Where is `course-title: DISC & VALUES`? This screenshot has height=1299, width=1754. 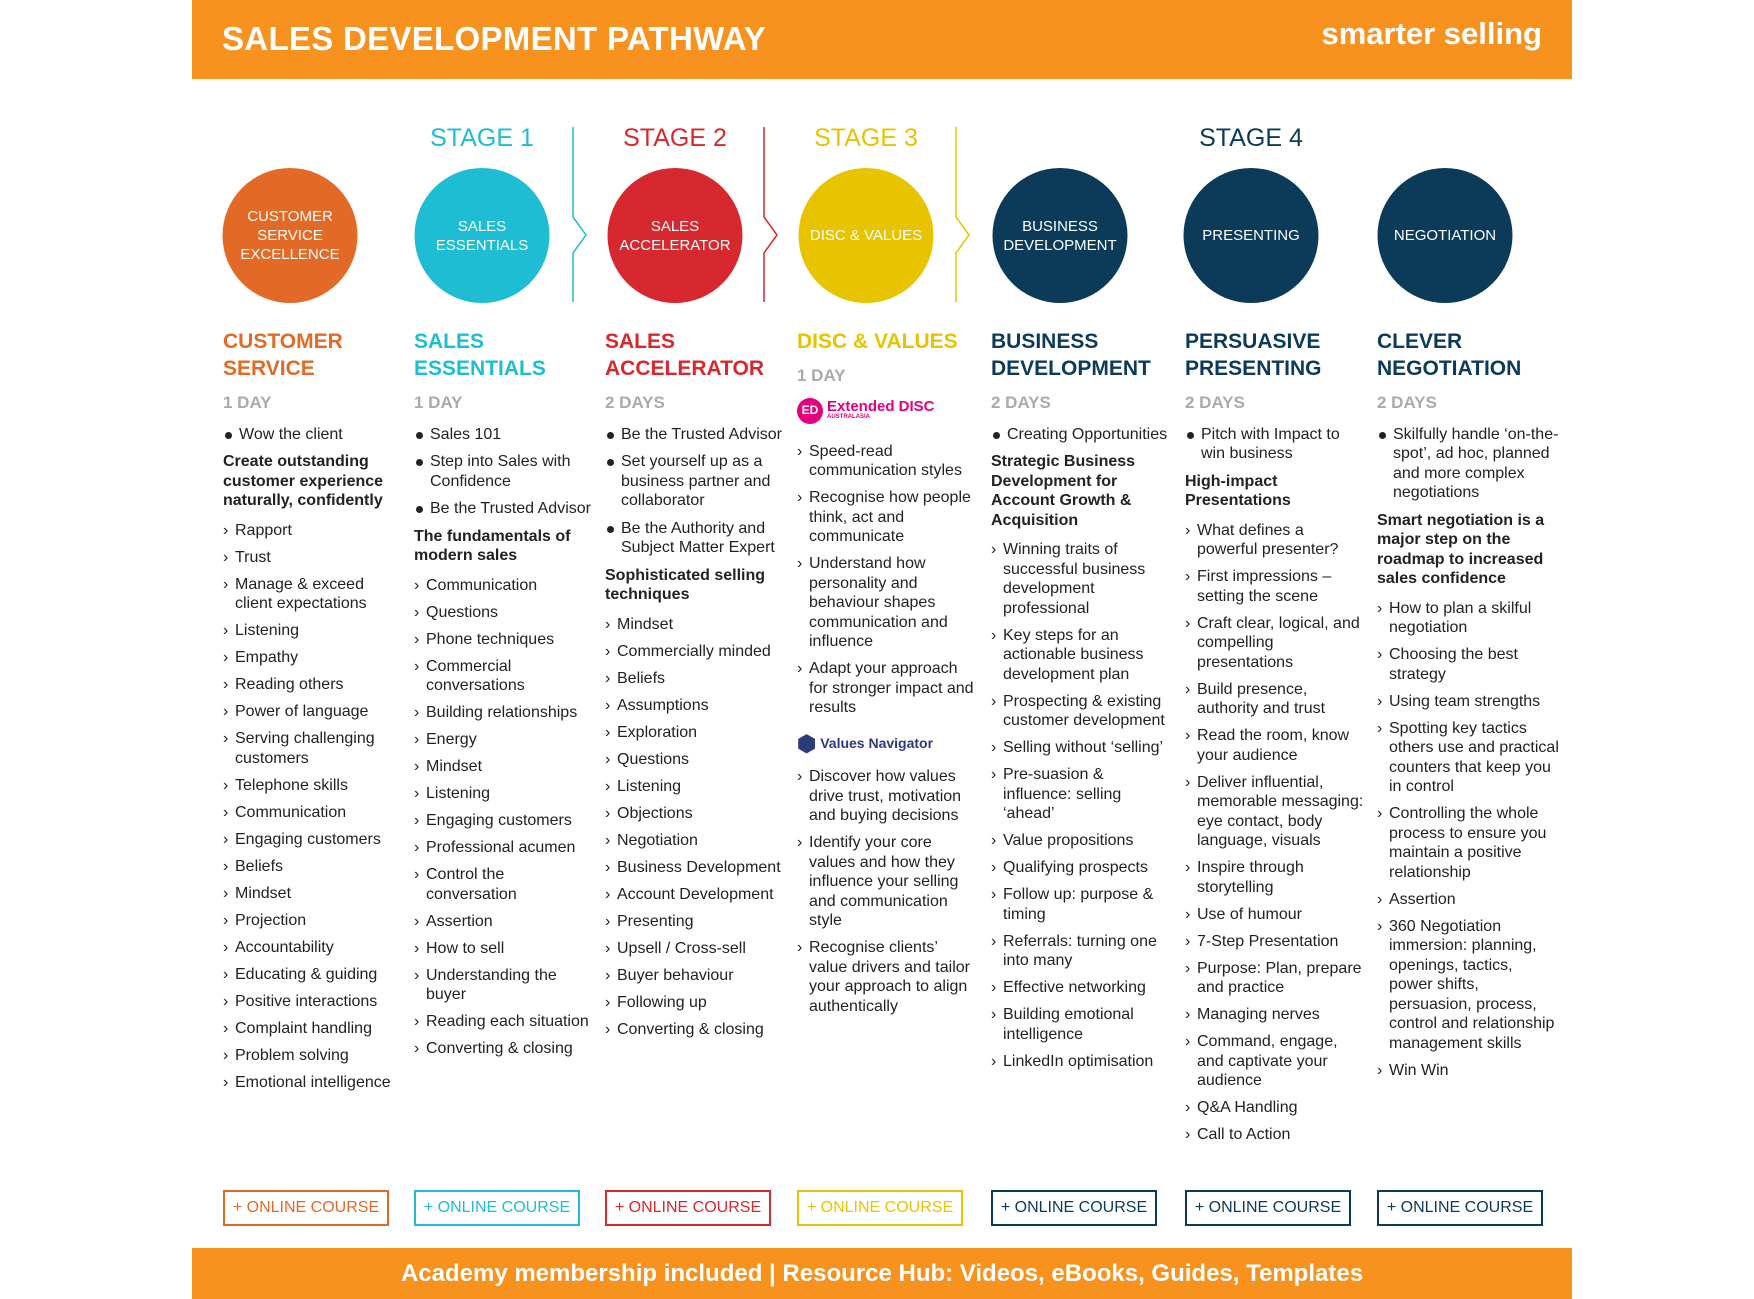
course-title: DISC & VALUES is located at coordinates (877, 341).